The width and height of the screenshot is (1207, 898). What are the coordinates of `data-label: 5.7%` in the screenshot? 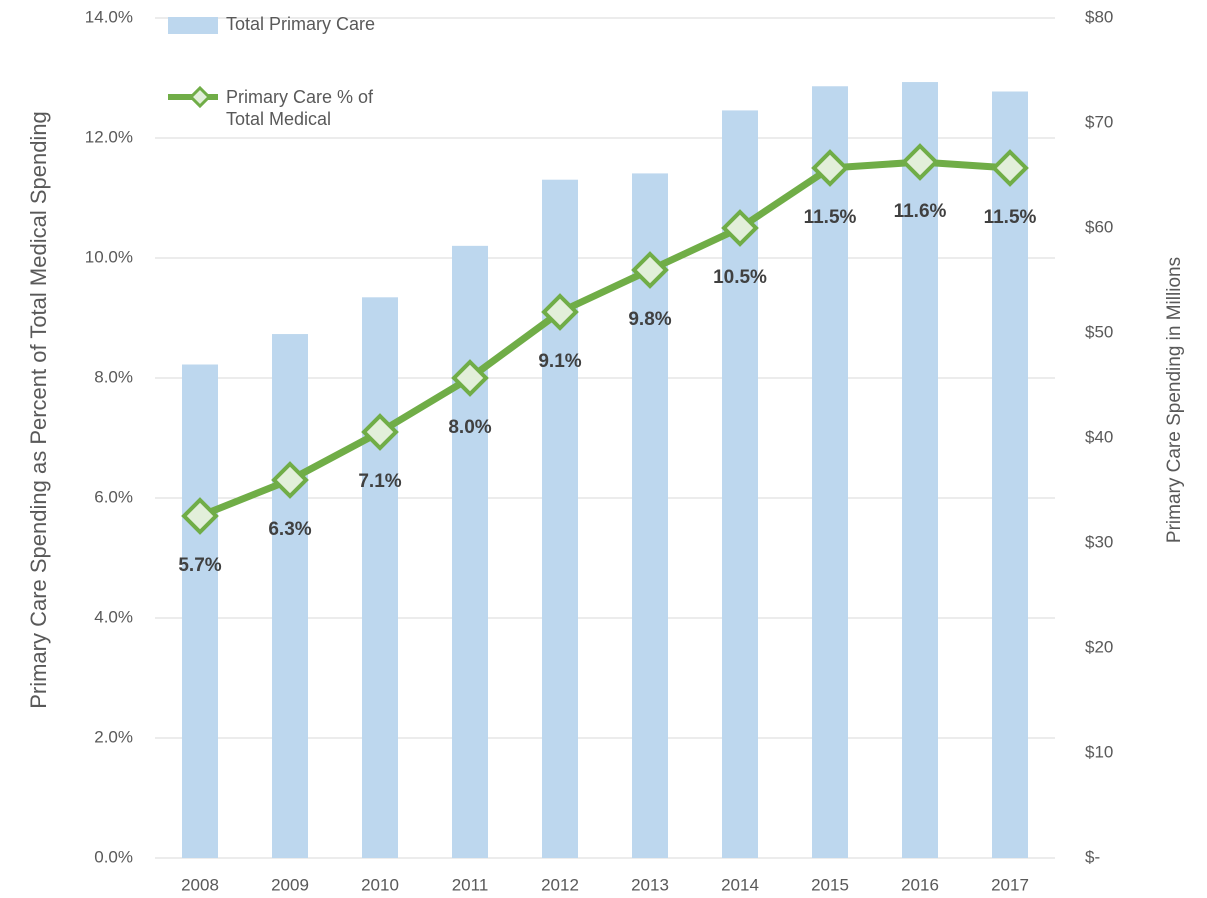 It's located at (199, 565).